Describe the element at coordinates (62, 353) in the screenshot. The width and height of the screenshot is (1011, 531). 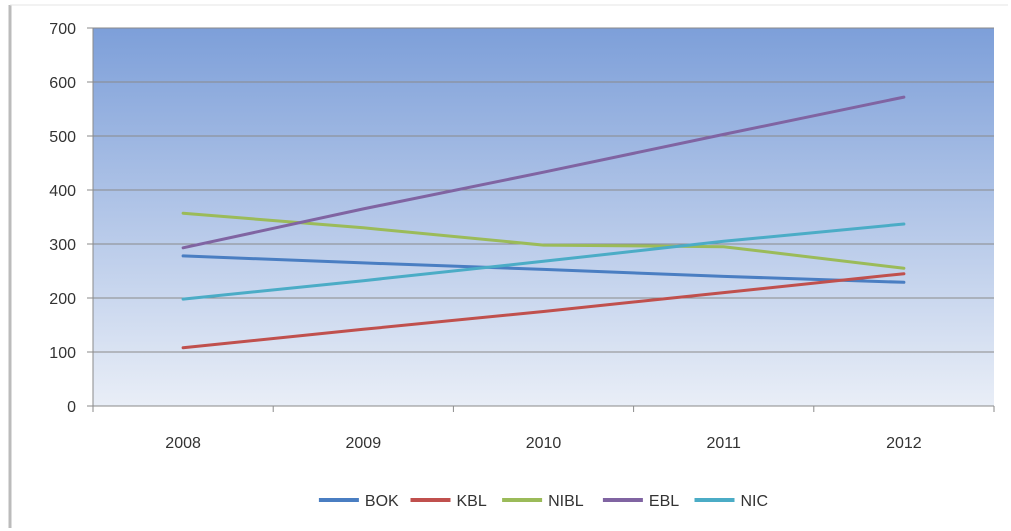
I see `y-tick-label-100: 100` at that location.